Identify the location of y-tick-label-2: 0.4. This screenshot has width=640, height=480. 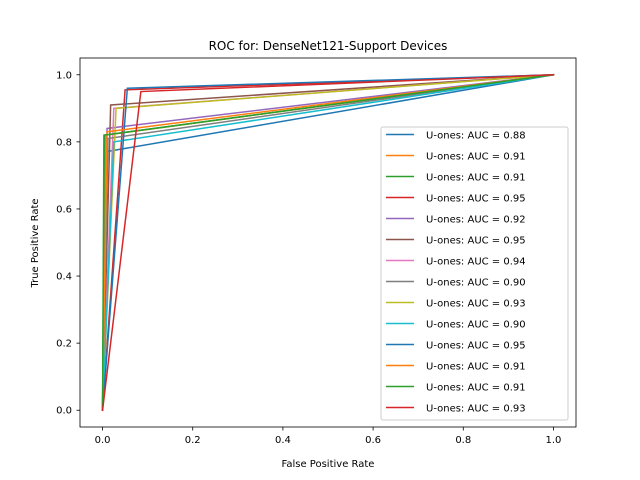
(64, 277).